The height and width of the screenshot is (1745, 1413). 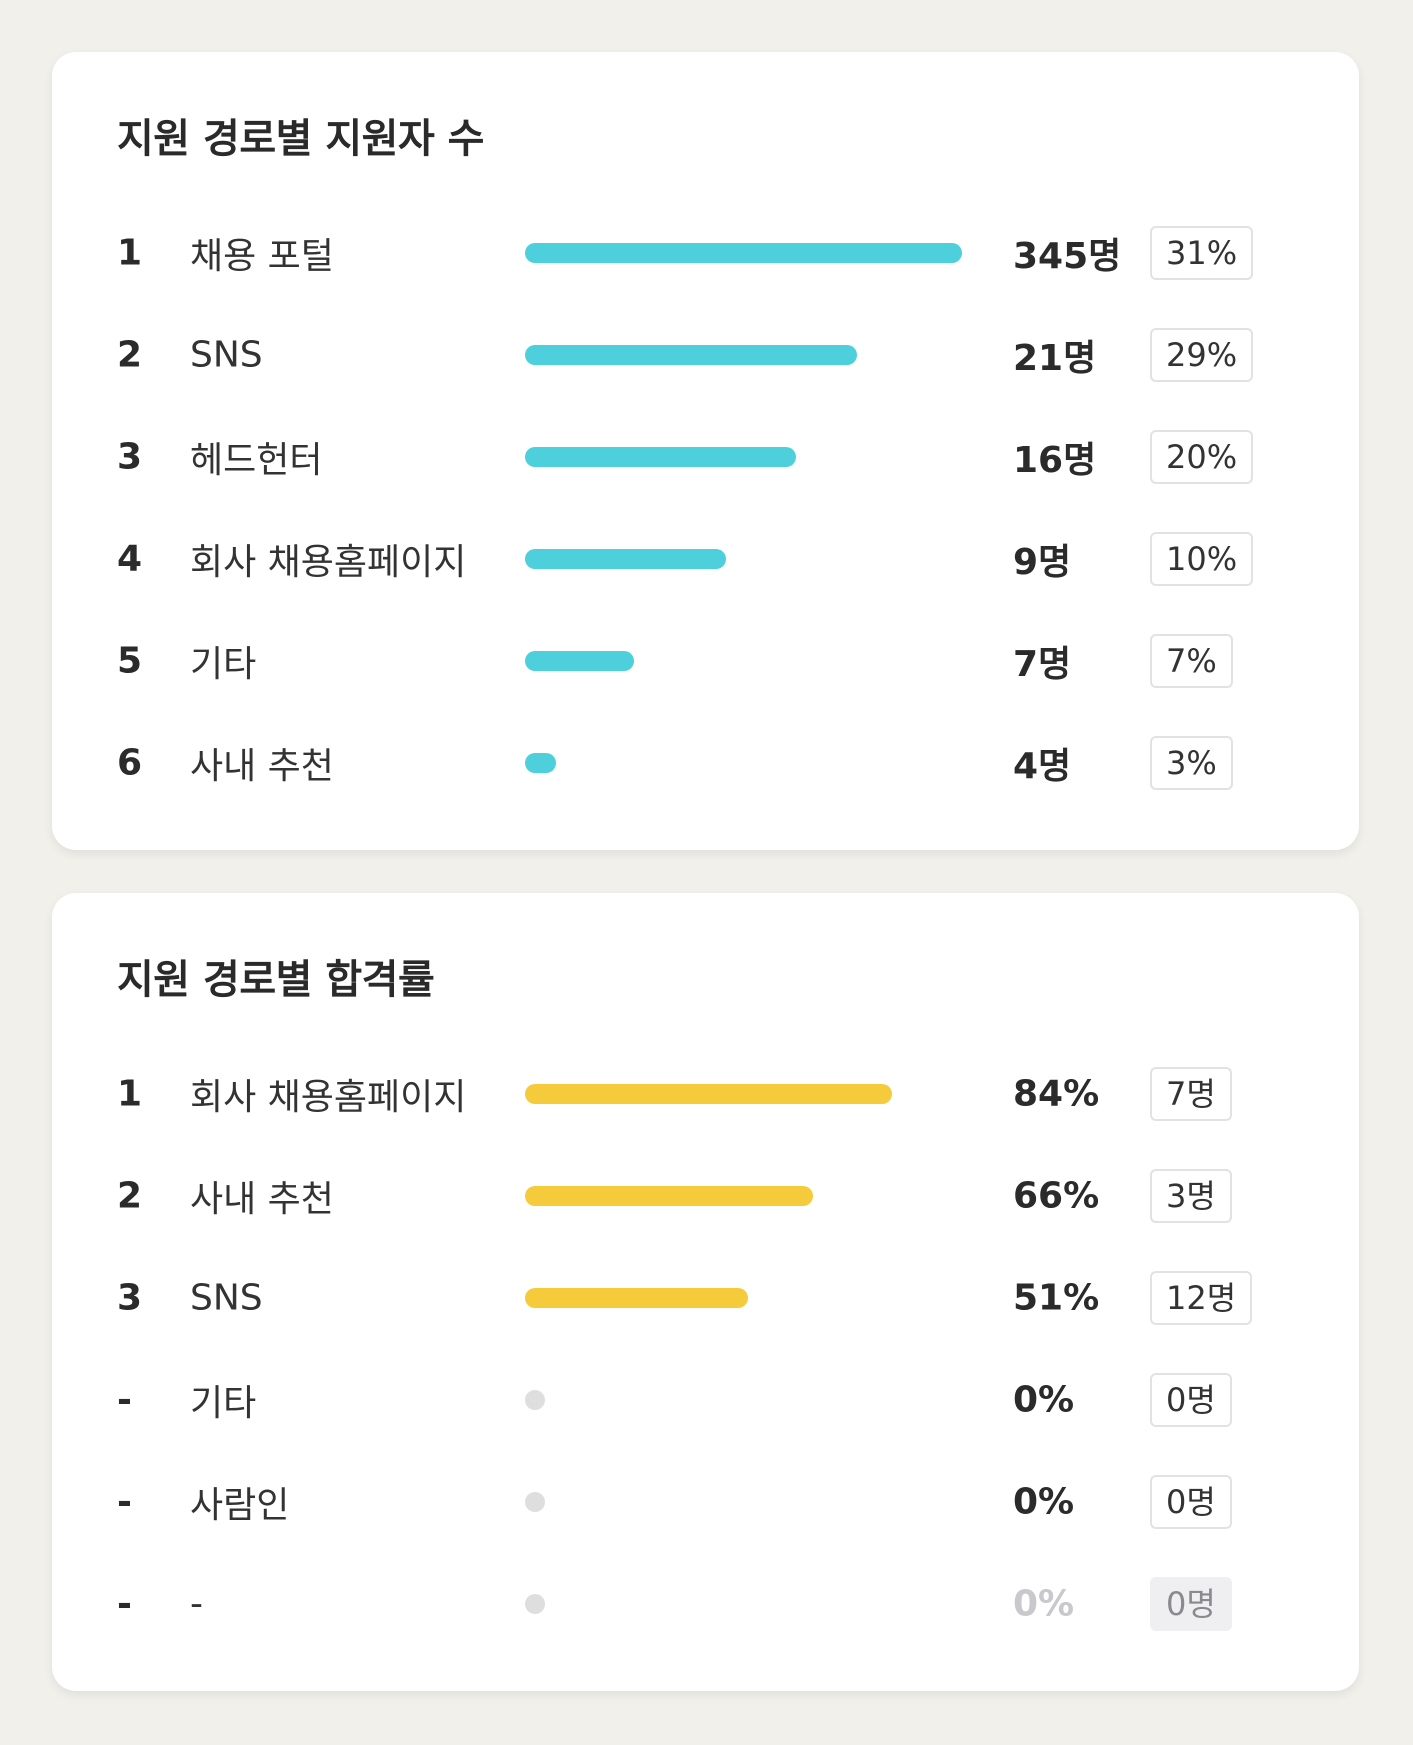 I want to click on applicant-count: 21명, so click(x=1055, y=358).